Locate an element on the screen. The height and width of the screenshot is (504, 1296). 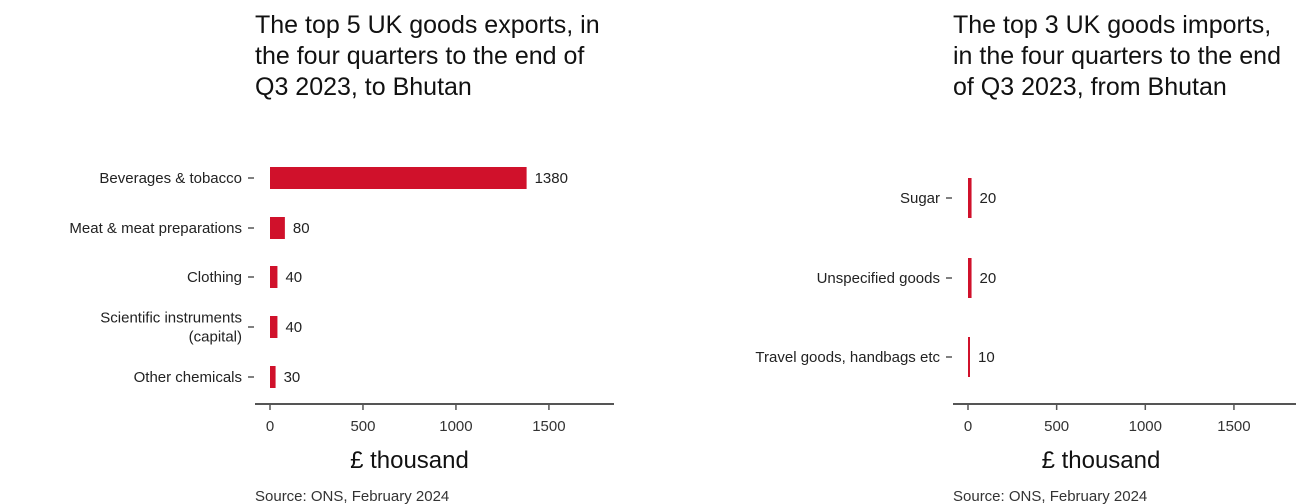
data-label: 30 is located at coordinates (292, 377).